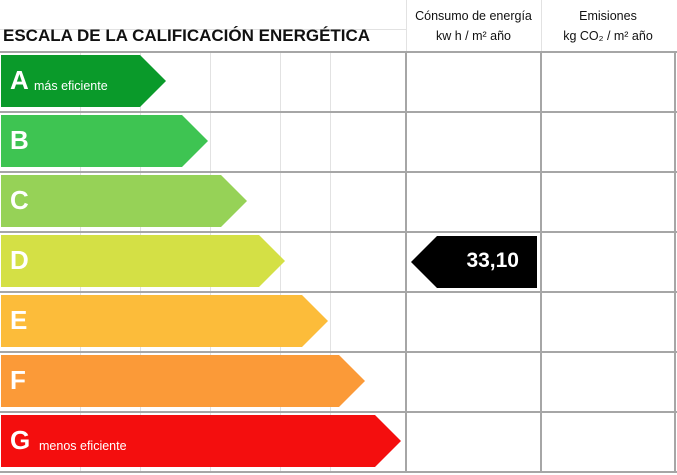 Image resolution: width=677 pixels, height=475 pixels. What do you see at coordinates (608, 16) in the screenshot?
I see `emissions-header-line1: Emisiones` at bounding box center [608, 16].